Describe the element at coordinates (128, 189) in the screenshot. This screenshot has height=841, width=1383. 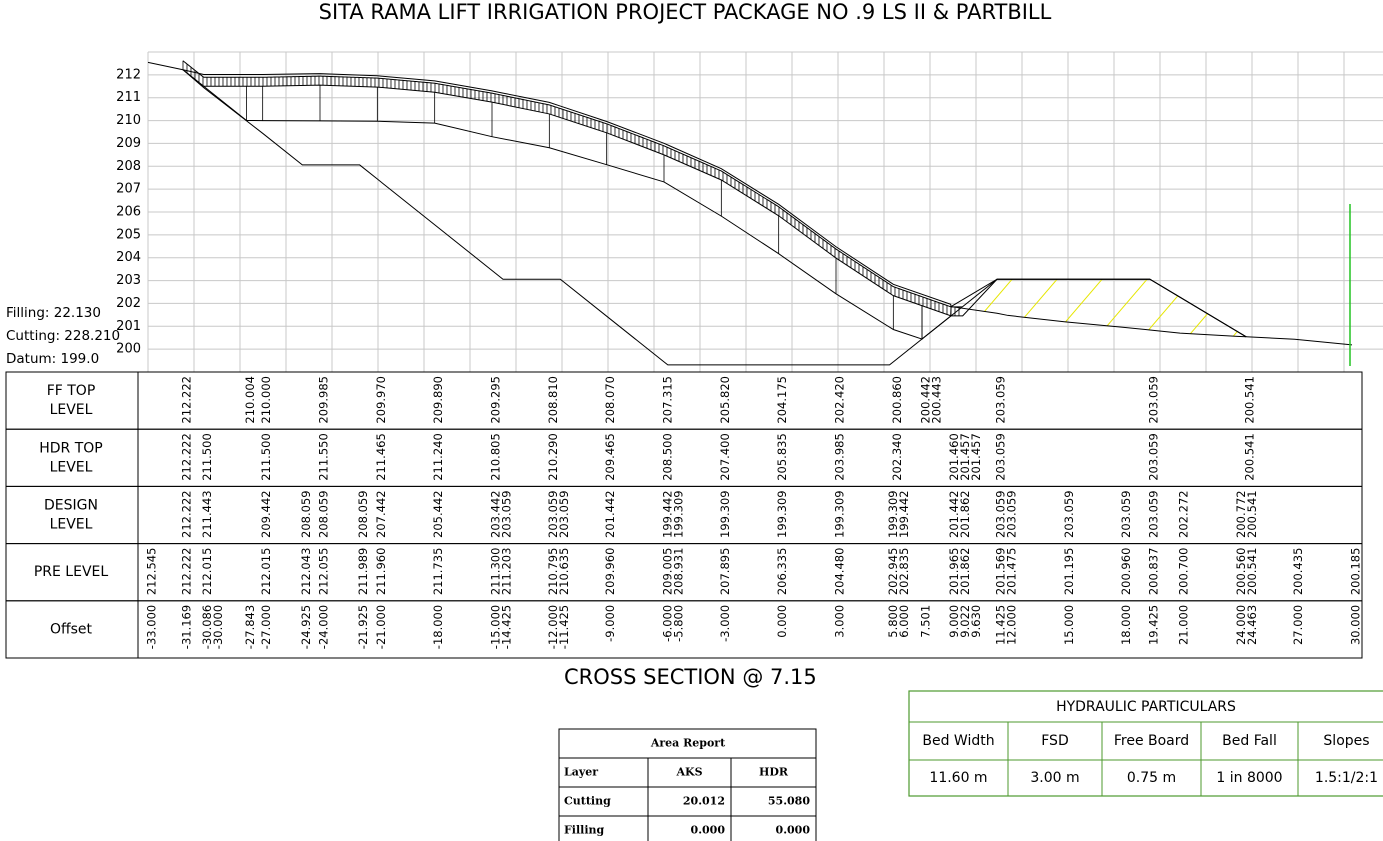
I see `y-tick-label: 207` at that location.